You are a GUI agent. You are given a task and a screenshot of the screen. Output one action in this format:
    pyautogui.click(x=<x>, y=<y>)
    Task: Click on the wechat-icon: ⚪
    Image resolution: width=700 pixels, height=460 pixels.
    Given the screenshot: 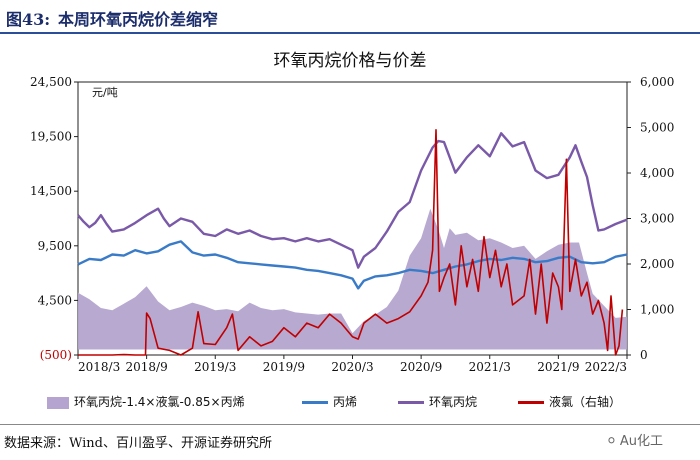 What is the action you would take?
    pyautogui.click(x=611, y=441)
    